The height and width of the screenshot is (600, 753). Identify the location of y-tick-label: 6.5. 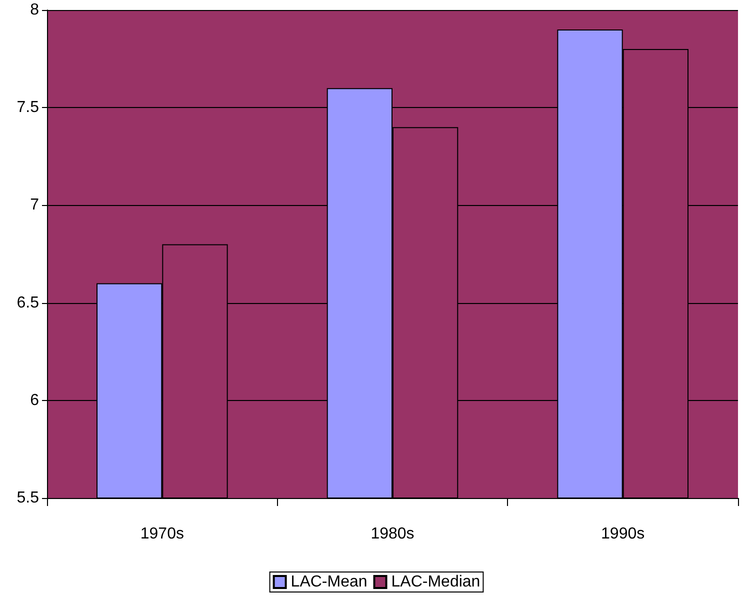
(28, 303).